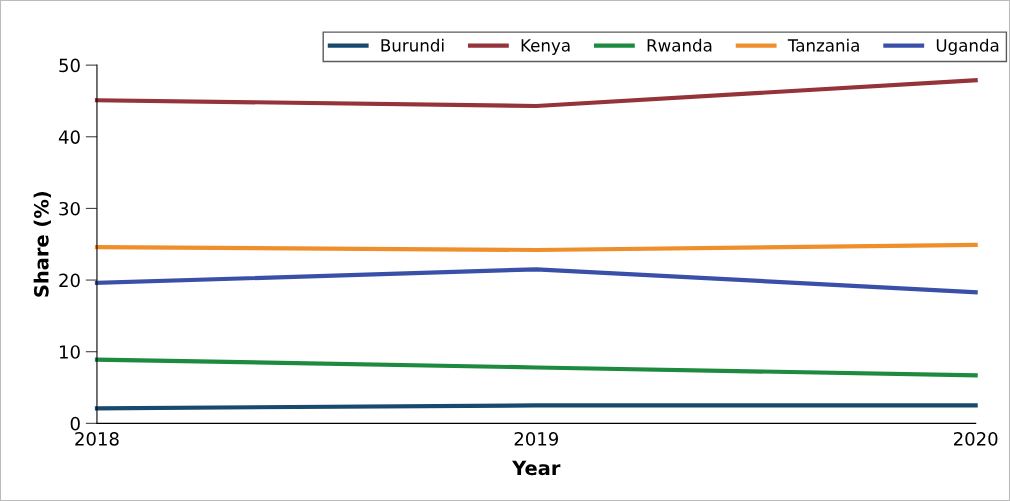 The height and width of the screenshot is (501, 1010). I want to click on y-tick-label: 20, so click(69, 280).